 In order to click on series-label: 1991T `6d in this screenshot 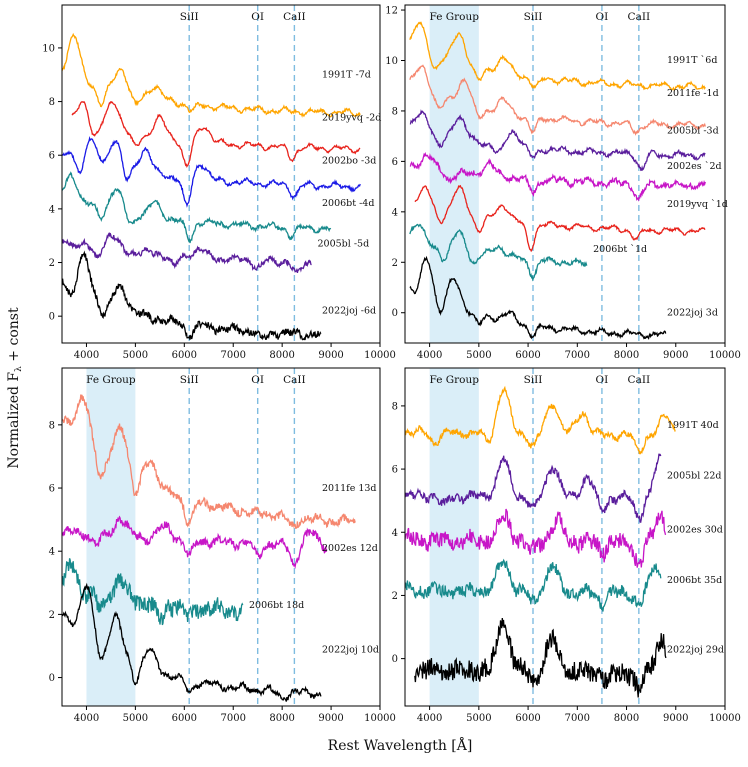, I will do `click(692, 60)`.